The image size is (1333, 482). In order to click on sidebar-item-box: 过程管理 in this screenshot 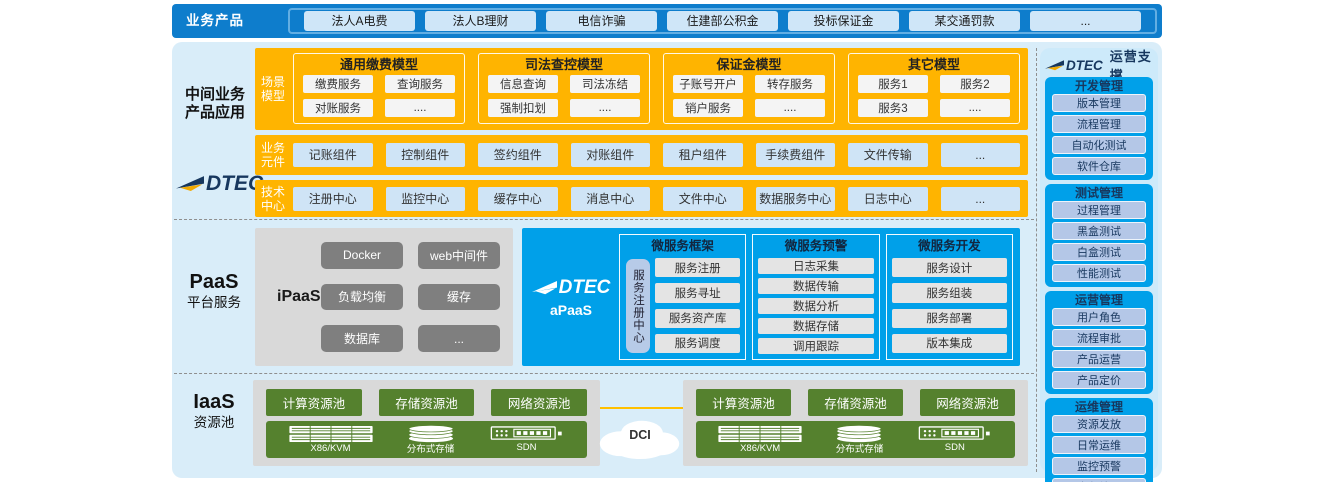, I will do `click(1099, 210)`.